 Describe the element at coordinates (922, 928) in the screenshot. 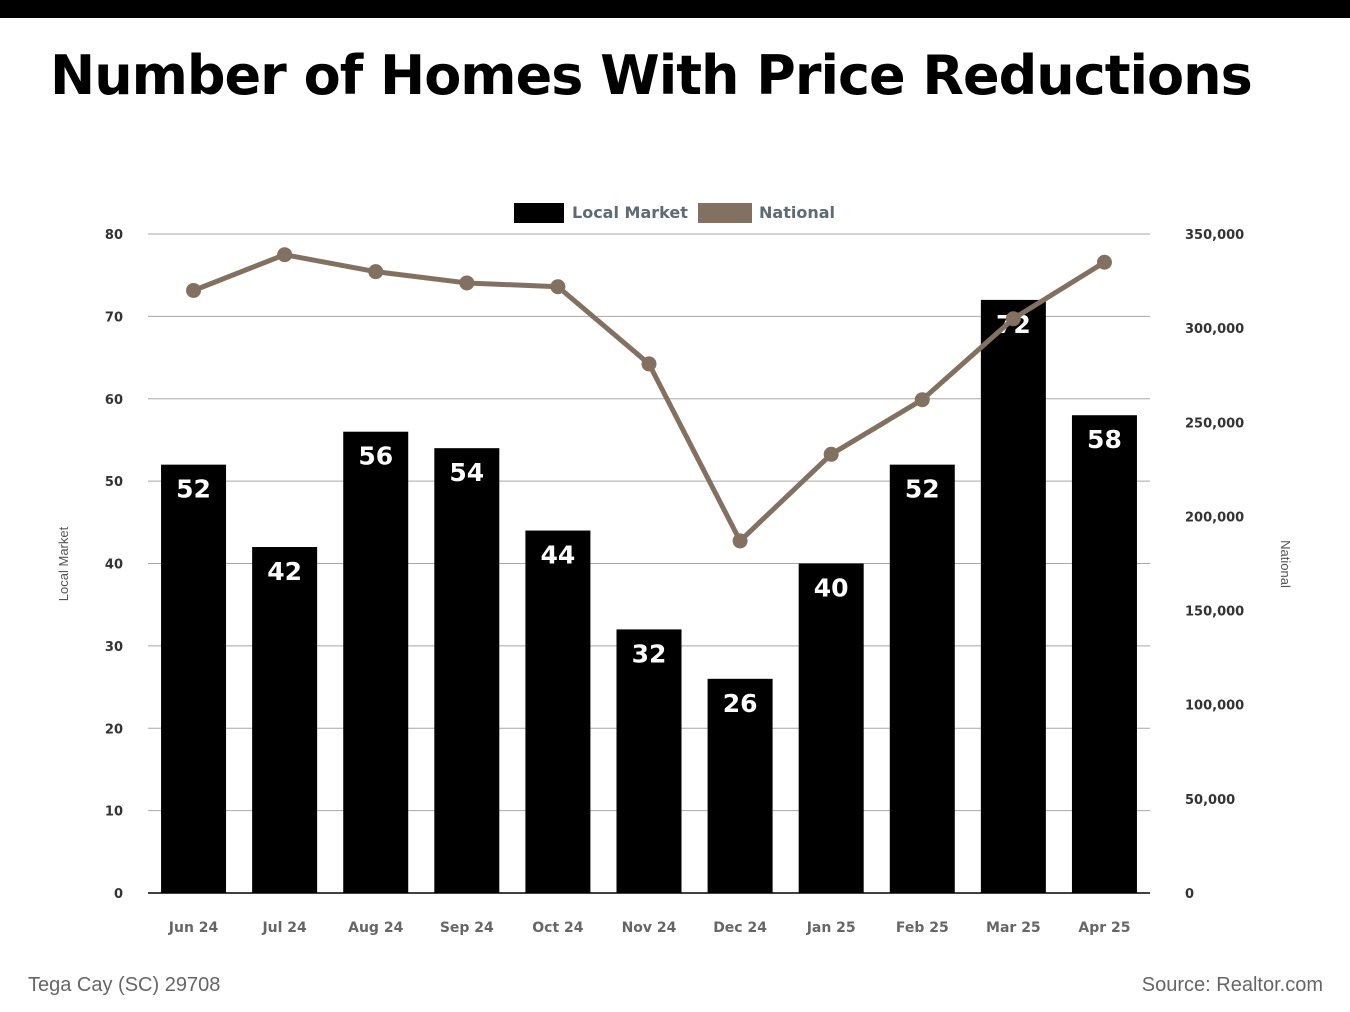

I see `x-tick-label: Feb 25` at that location.